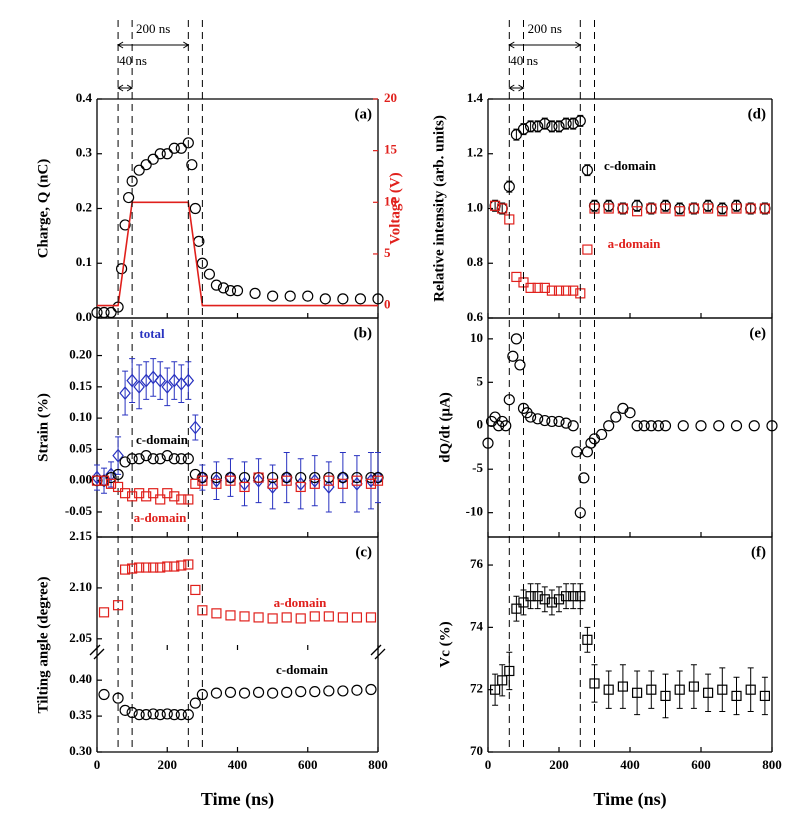 Image resolution: width=809 pixels, height=829 pixels. What do you see at coordinates (387, 304) in the screenshot?
I see `y2-tick-label: 0` at bounding box center [387, 304].